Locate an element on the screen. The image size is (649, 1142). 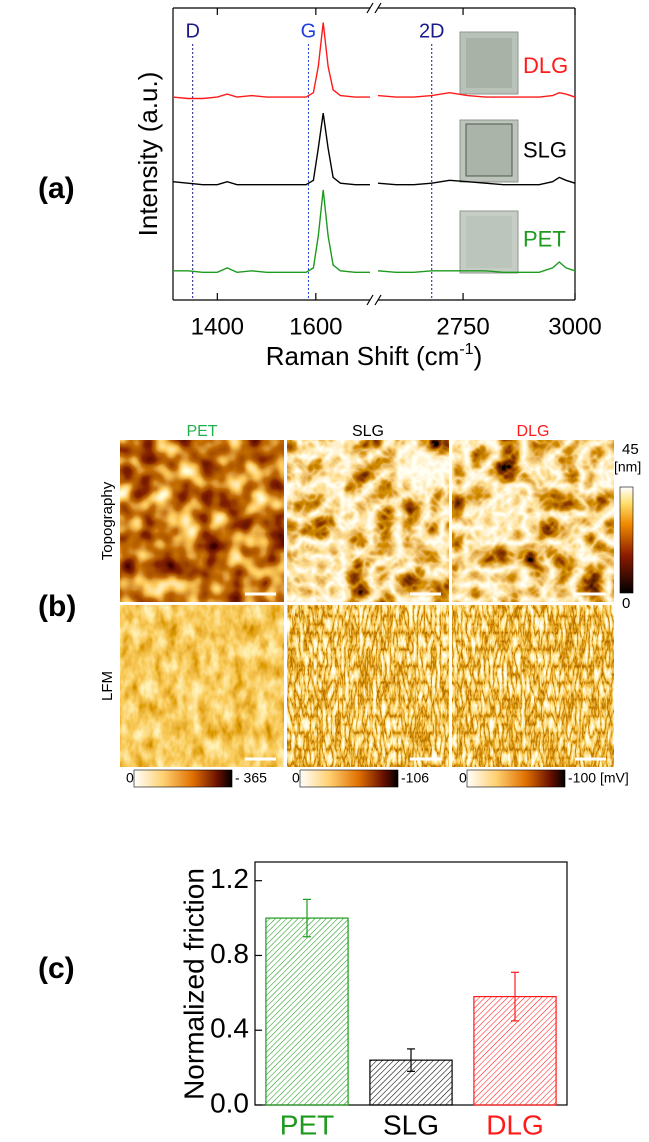
column-title: SLG is located at coordinates (368, 431).